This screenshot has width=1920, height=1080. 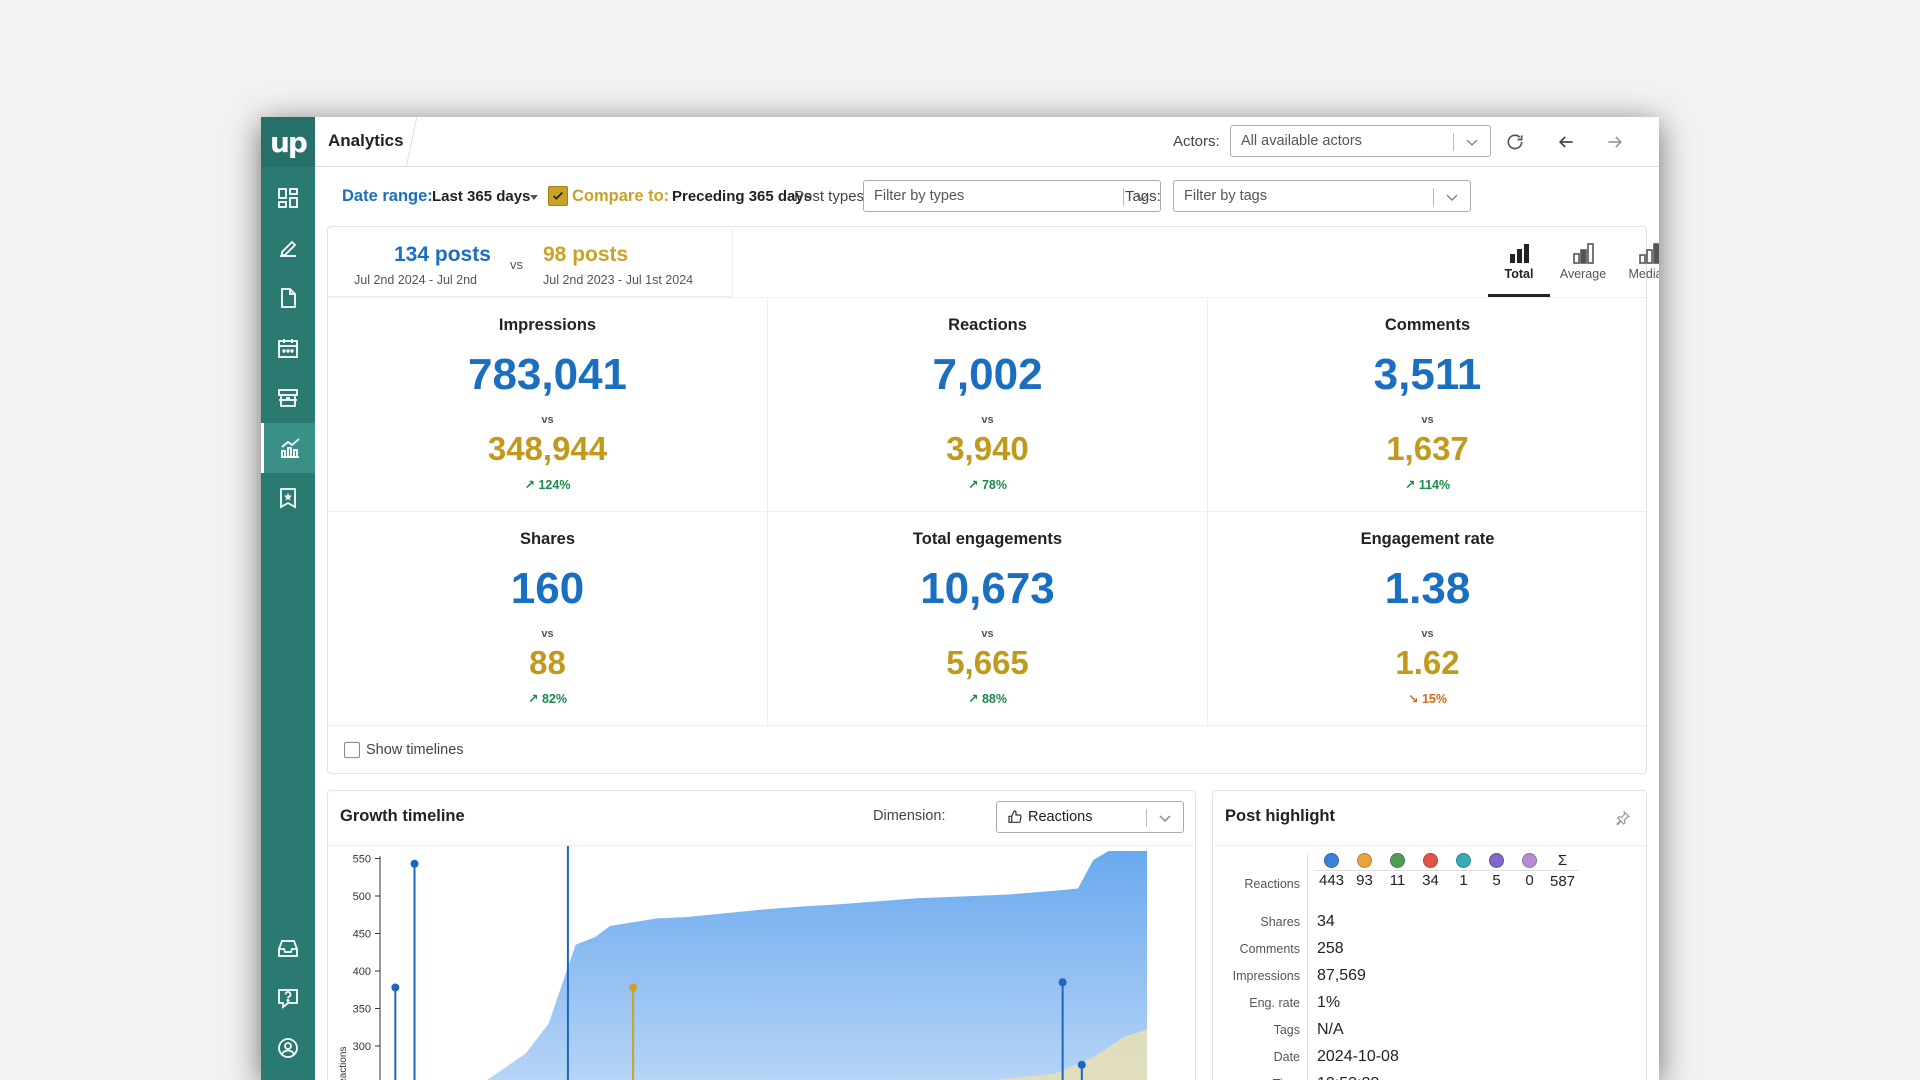 I want to click on metric-title: Reactions, so click(x=987, y=325).